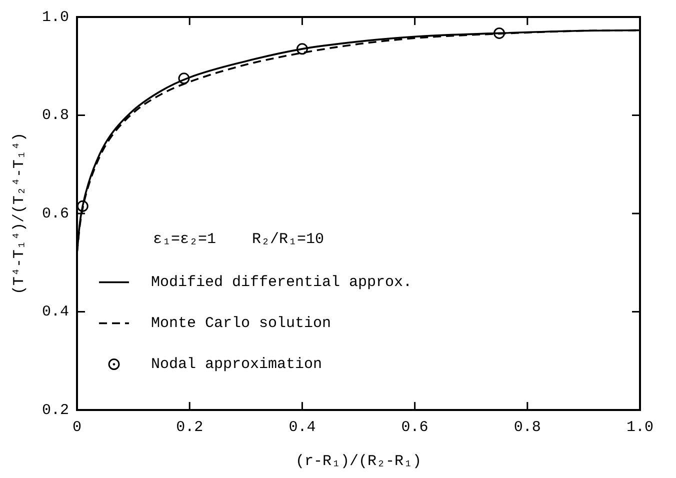  What do you see at coordinates (56, 213) in the screenshot?
I see `y-tick-label: 0.6` at bounding box center [56, 213].